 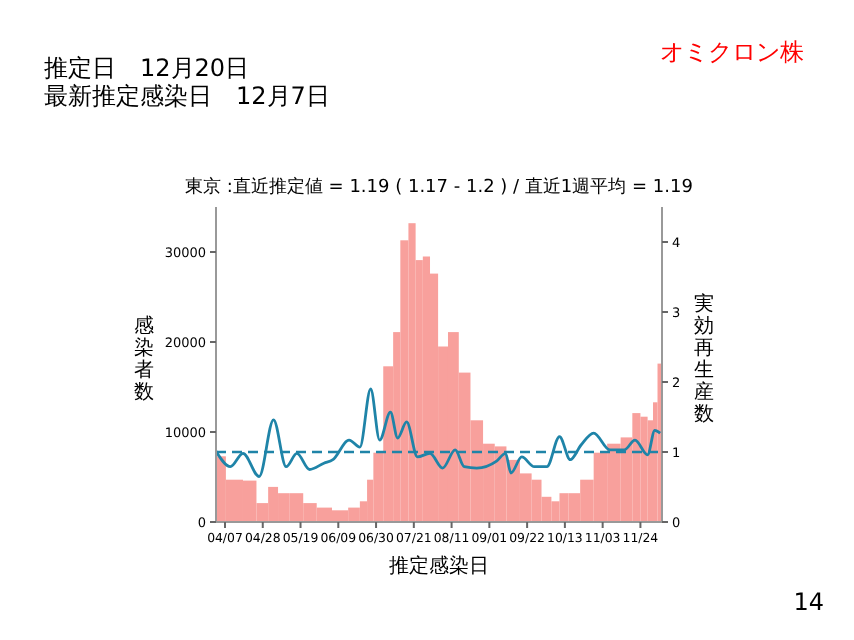 I want to click on y2-axis-title: 実効再生産数, so click(x=704, y=358).